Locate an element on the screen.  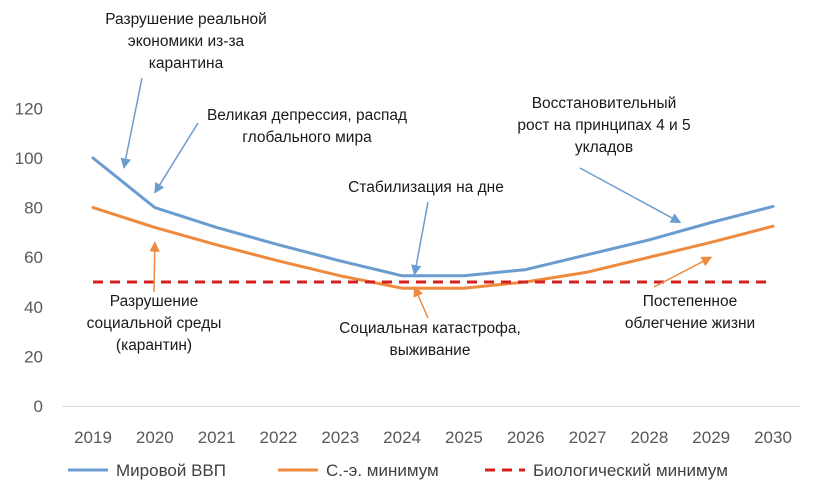
y-tick-label: 0 is located at coordinates (38, 406).